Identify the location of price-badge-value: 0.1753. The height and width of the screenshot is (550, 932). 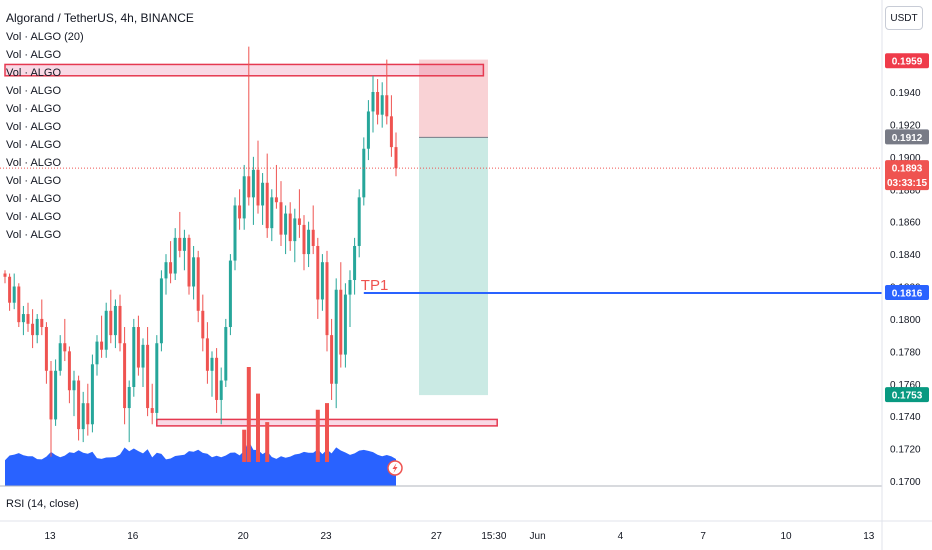
(907, 396).